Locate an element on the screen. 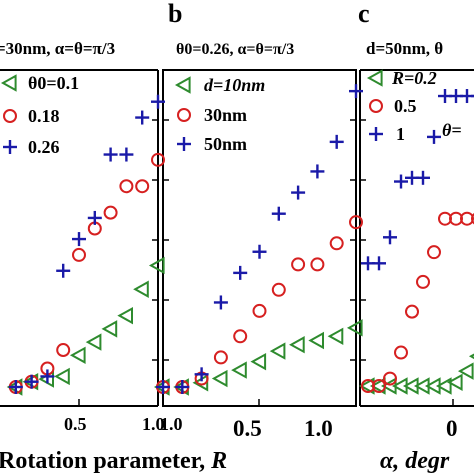  panel-a-title: =30nm, α=θ=π/3 is located at coordinates (57, 48).